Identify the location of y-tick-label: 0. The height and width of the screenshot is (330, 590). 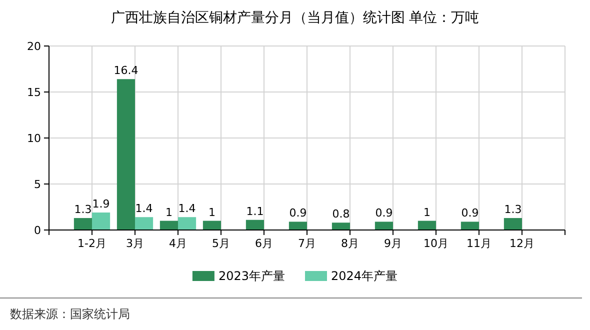
(37, 230).